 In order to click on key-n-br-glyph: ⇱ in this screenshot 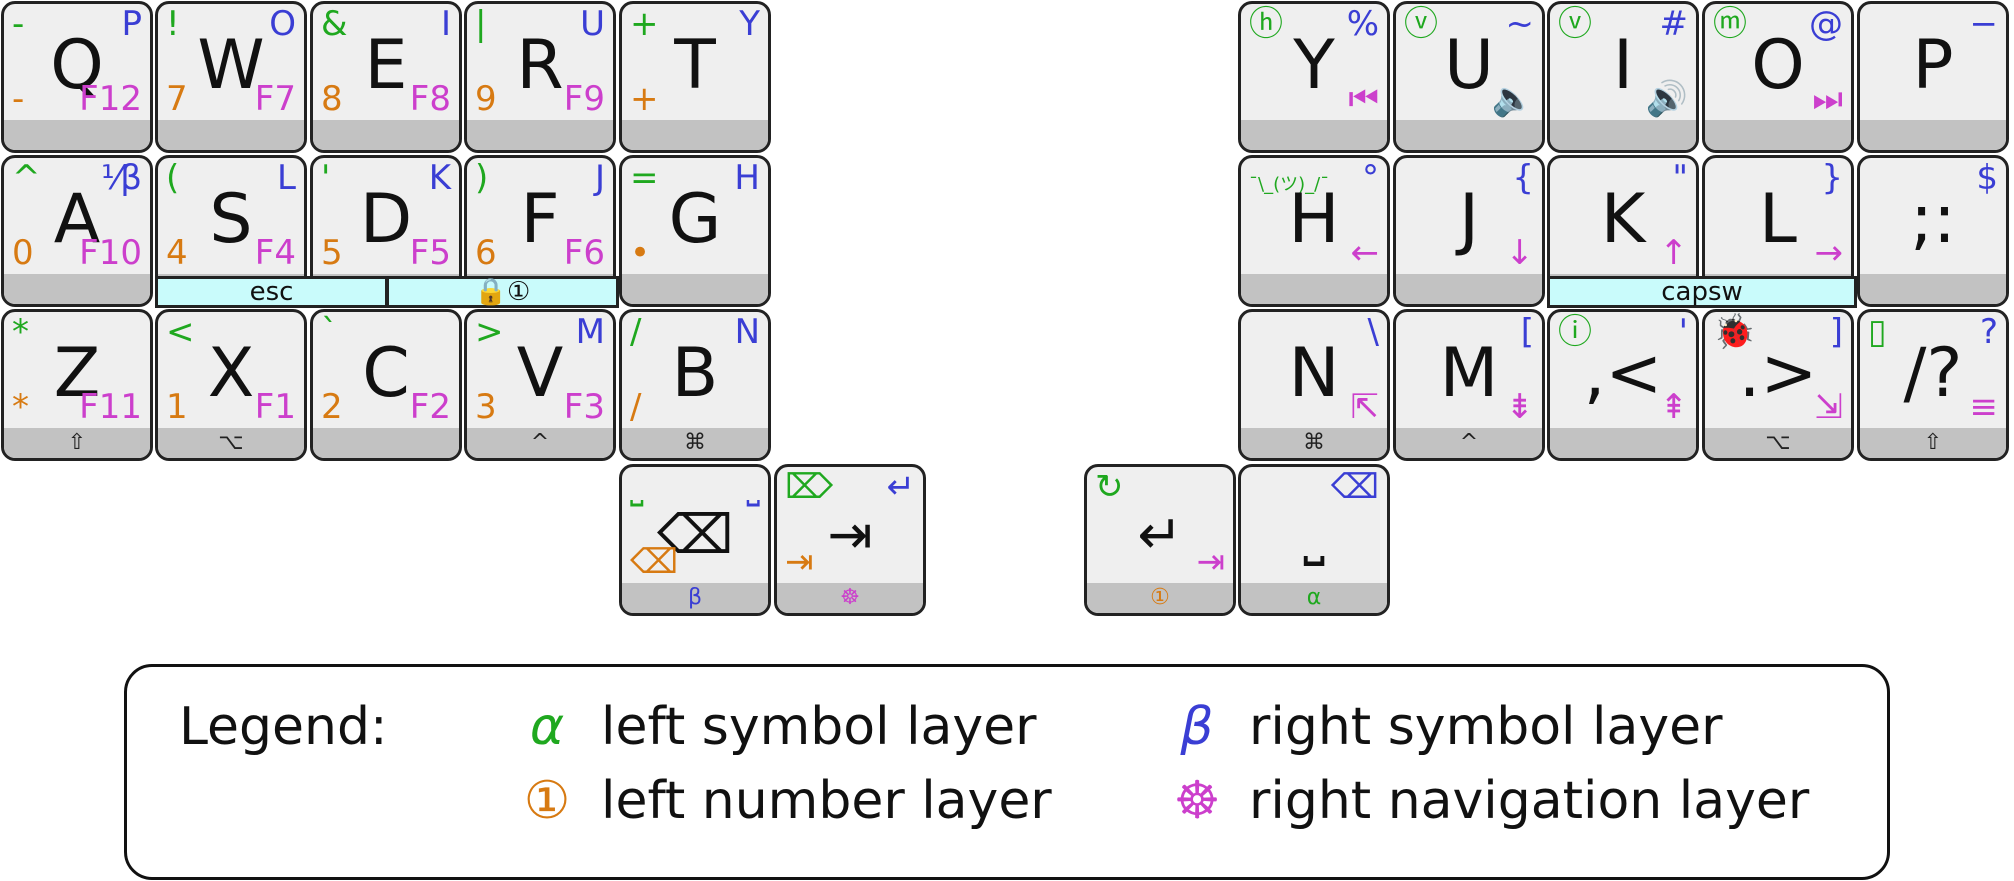, I will do `click(1365, 407)`.